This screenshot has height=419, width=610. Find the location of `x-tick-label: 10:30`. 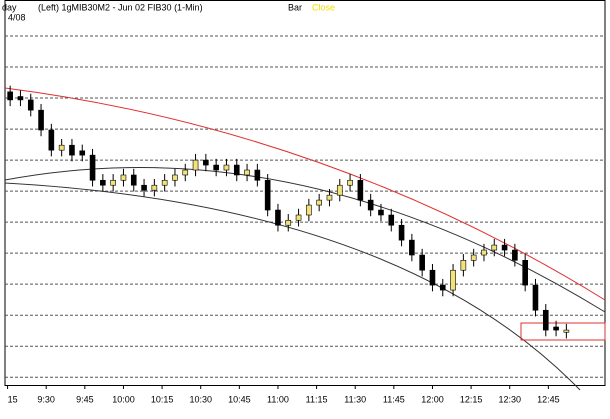

x-tick-label: 10:30 is located at coordinates (200, 399).